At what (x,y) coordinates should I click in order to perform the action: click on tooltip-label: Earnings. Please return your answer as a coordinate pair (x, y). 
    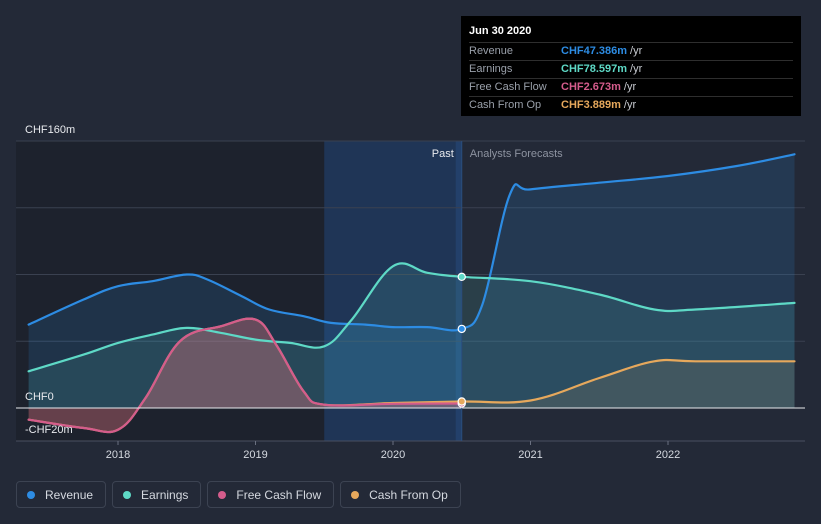
    Looking at the image, I should click on (491, 69).